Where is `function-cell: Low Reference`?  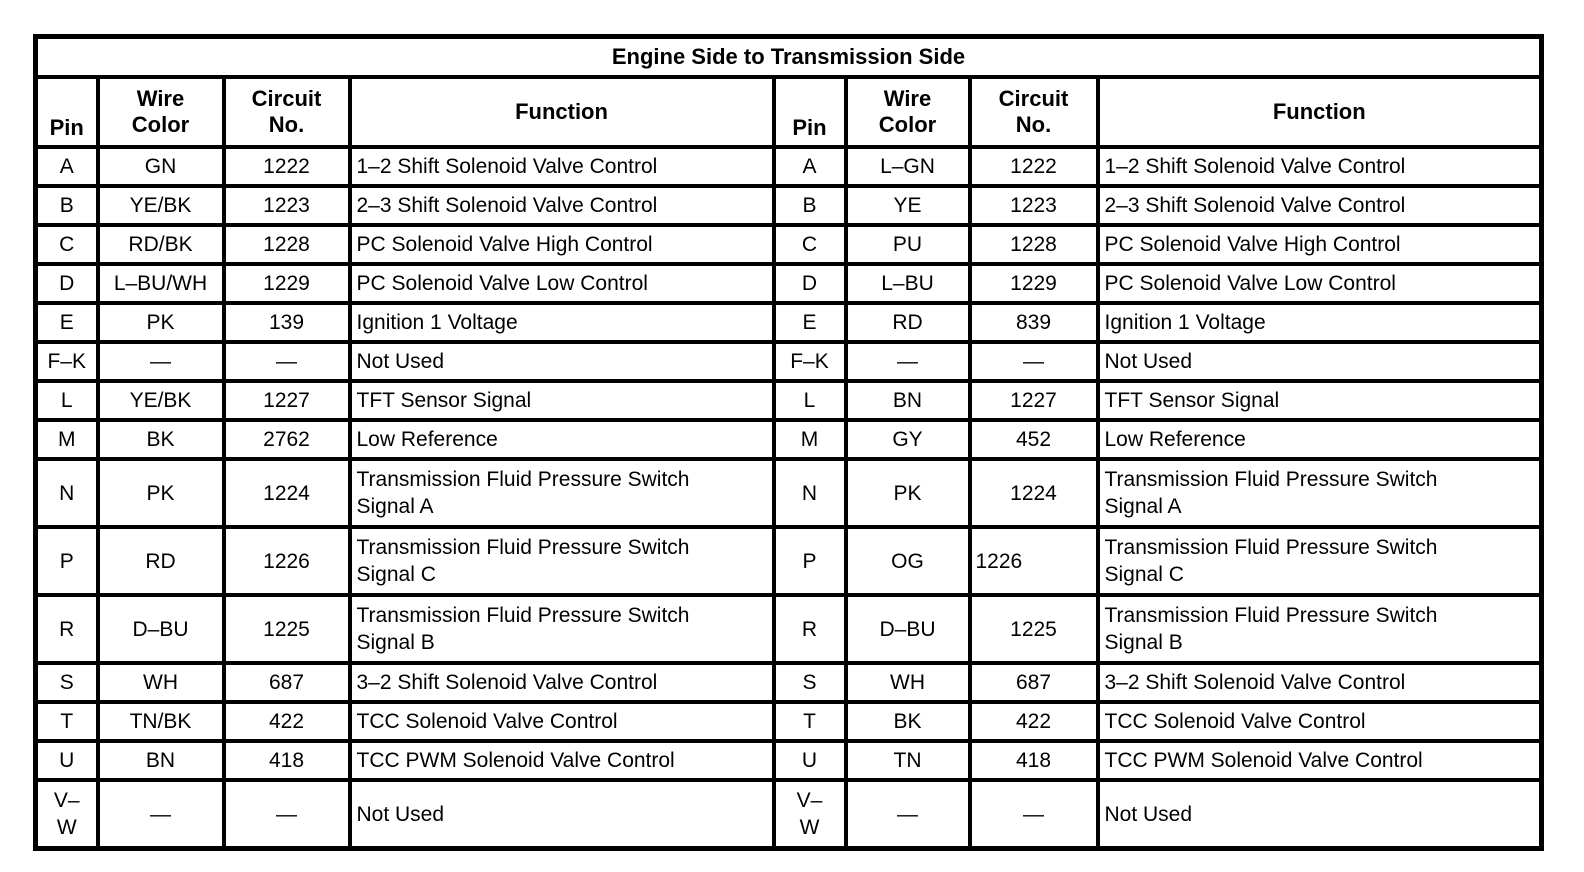
function-cell: Low Reference is located at coordinates (1319, 439).